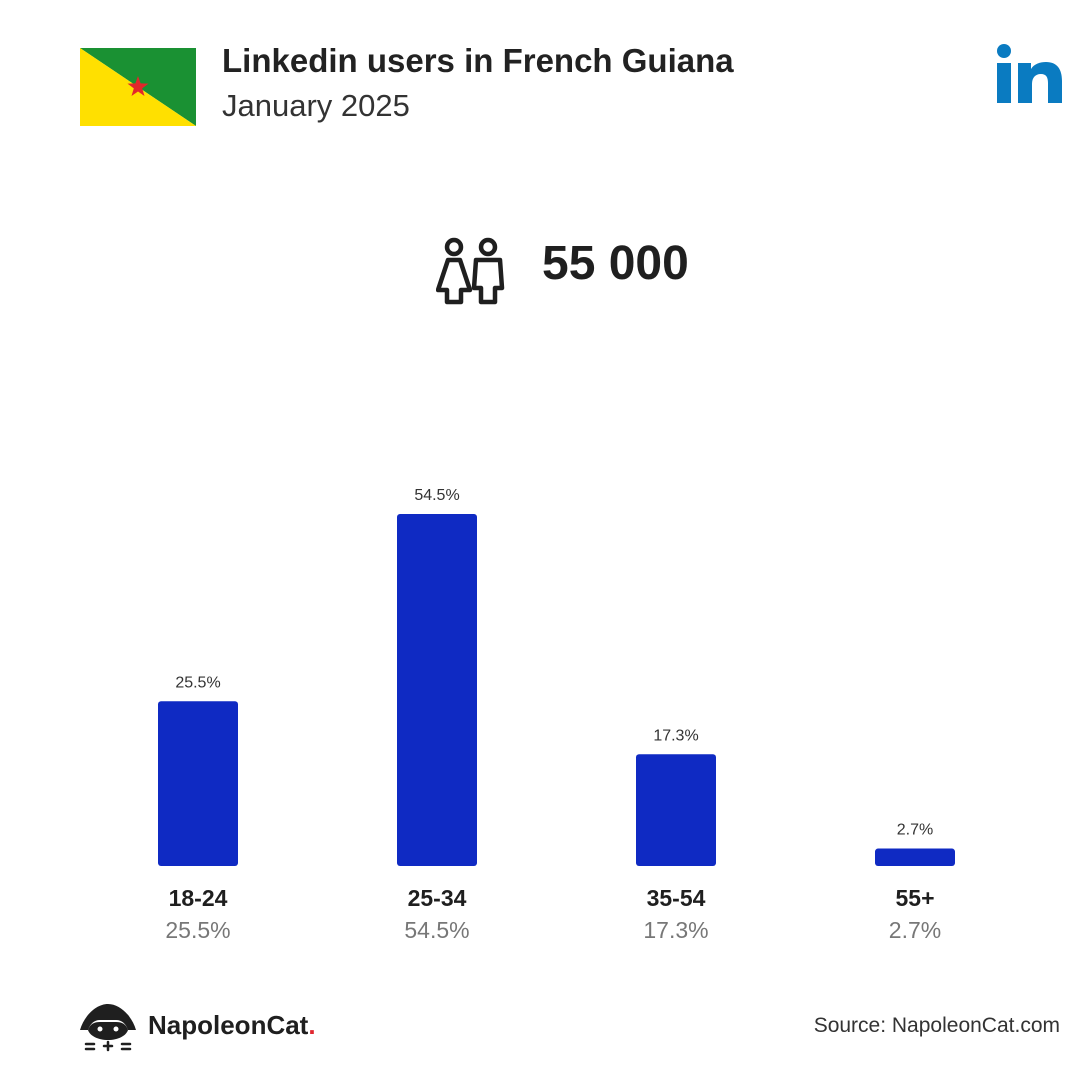  I want to click on page-subtitle: January 2025, so click(316, 105).